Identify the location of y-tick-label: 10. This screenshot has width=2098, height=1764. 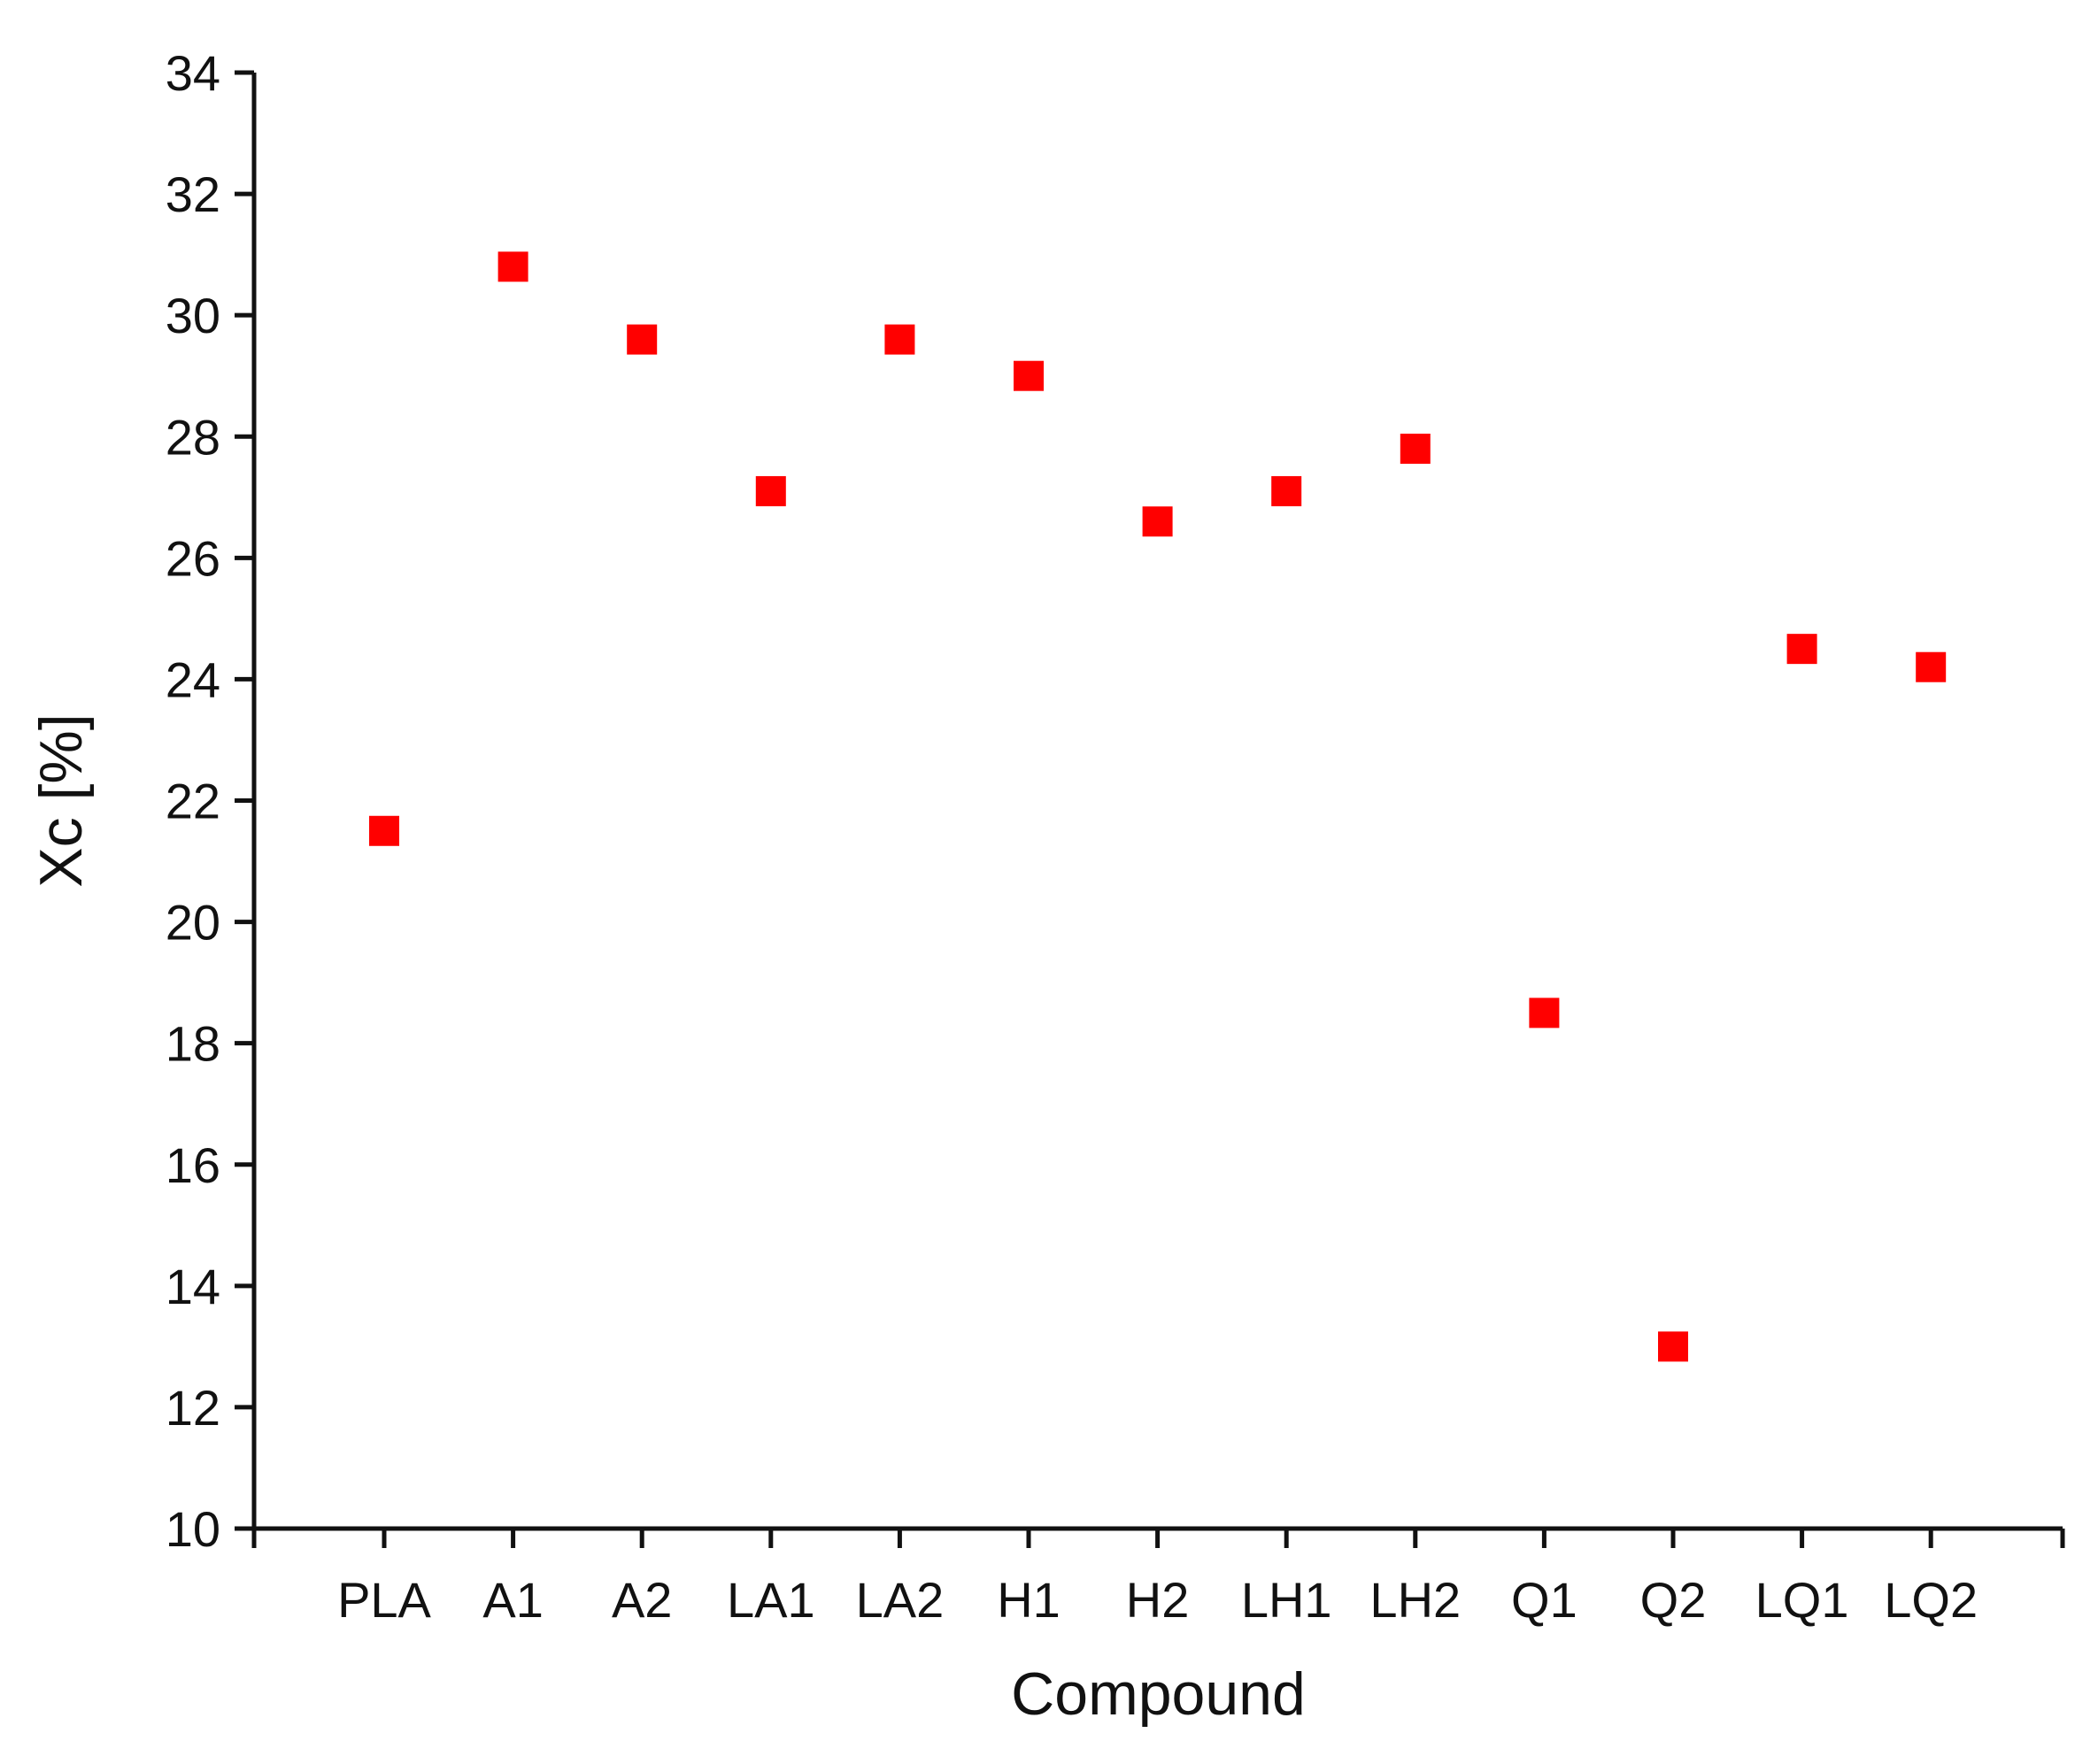
(193, 1529).